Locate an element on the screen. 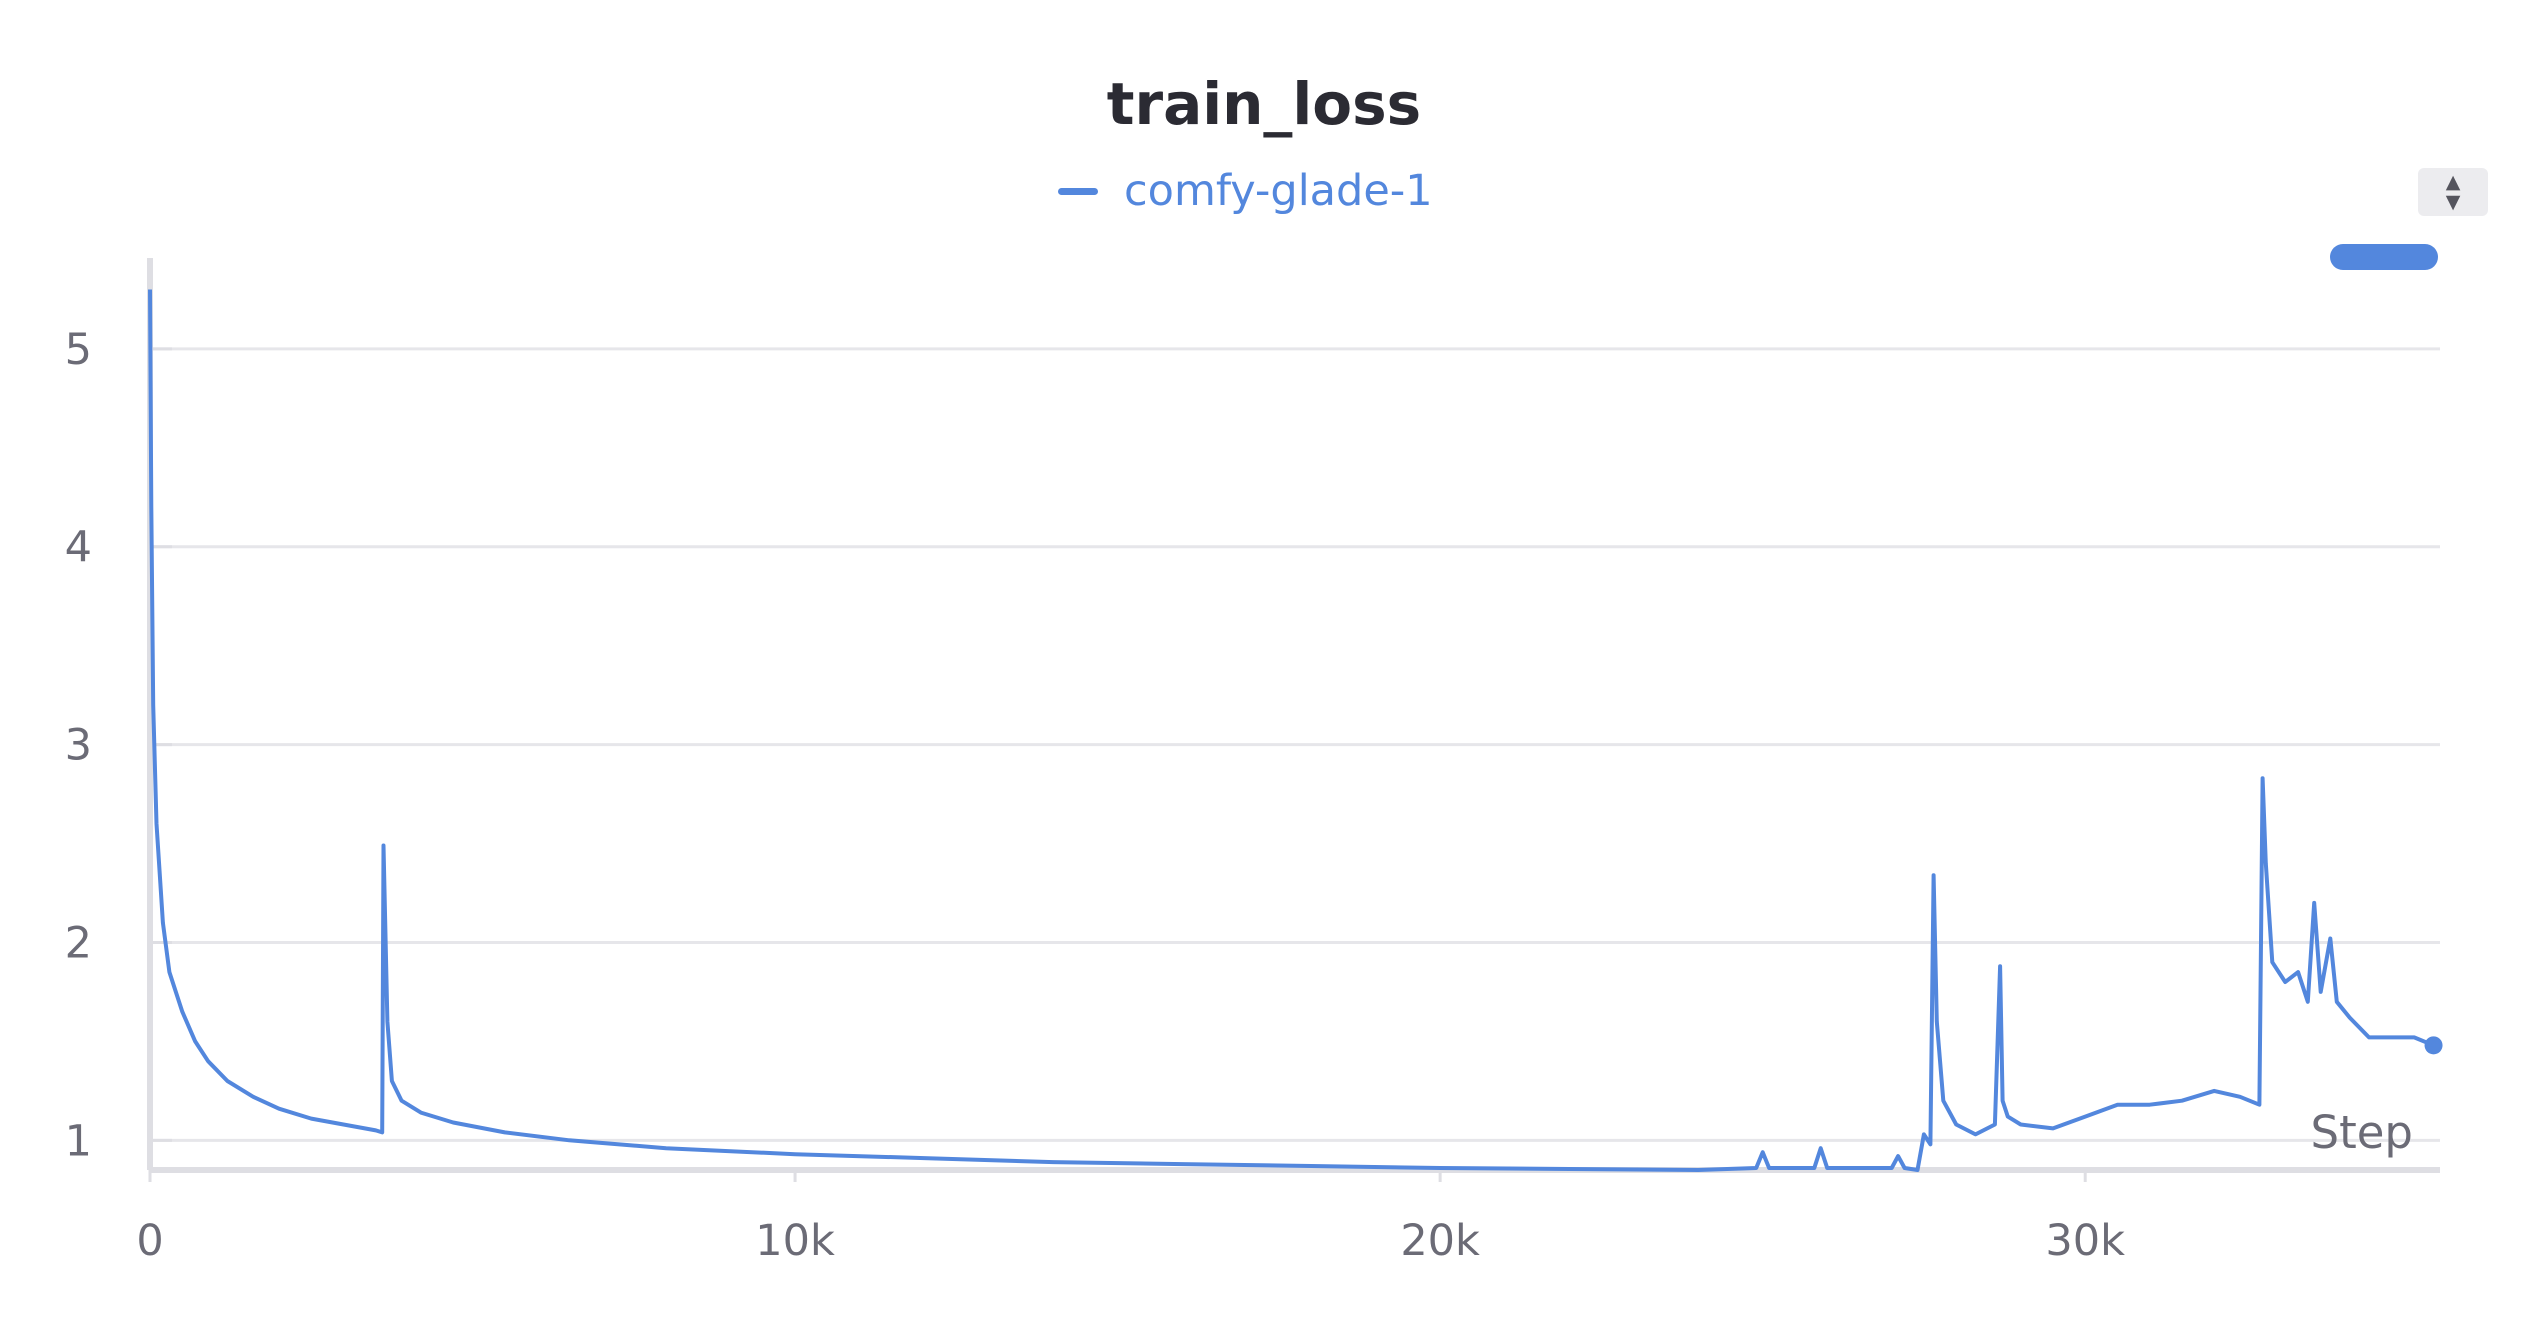 Image resolution: width=2528 pixels, height=1328 pixels. legend-scroll-handle is located at coordinates (2384, 257).